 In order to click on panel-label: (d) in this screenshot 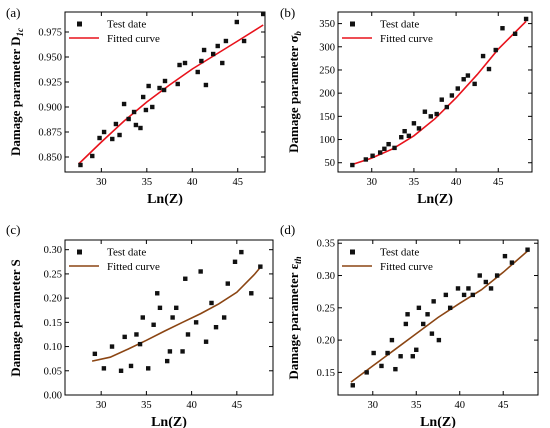, I will do `click(287, 229)`.